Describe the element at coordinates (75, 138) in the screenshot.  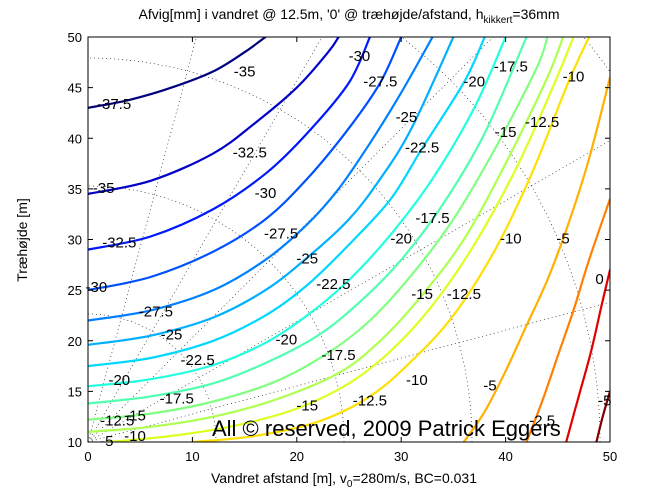
I see `y-tick-label: 40` at that location.